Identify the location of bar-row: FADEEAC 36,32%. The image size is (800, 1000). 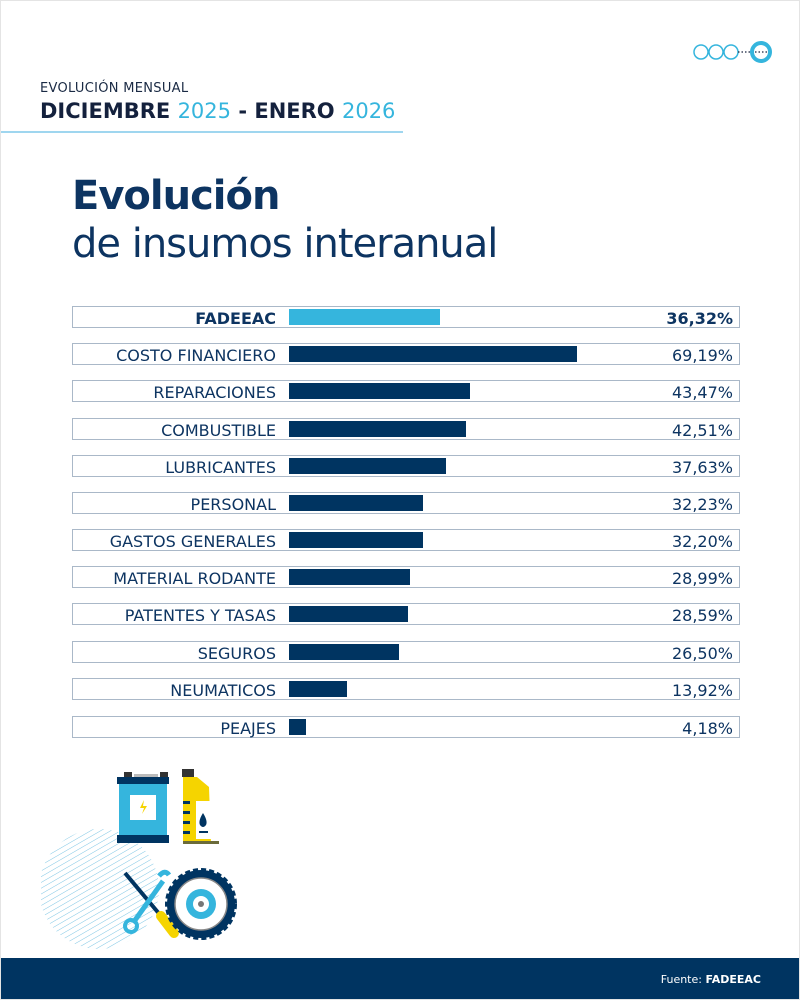
(406, 317).